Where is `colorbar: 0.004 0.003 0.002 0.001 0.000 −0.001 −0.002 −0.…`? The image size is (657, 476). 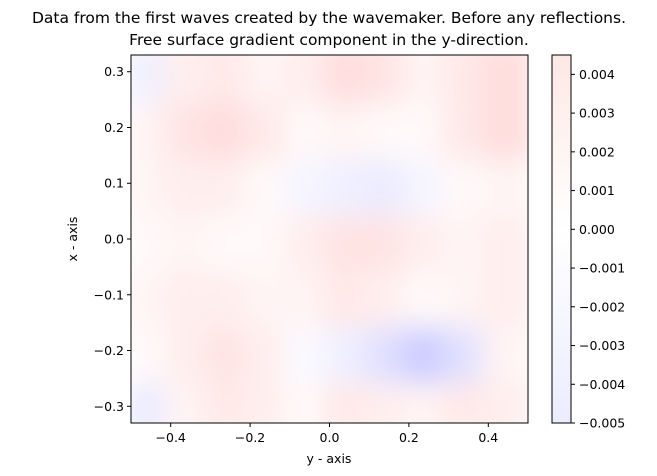
colorbar: 0.004 0.003 0.002 0.001 0.000 −0.001 −0.002 −0.… is located at coordinates (588, 242).